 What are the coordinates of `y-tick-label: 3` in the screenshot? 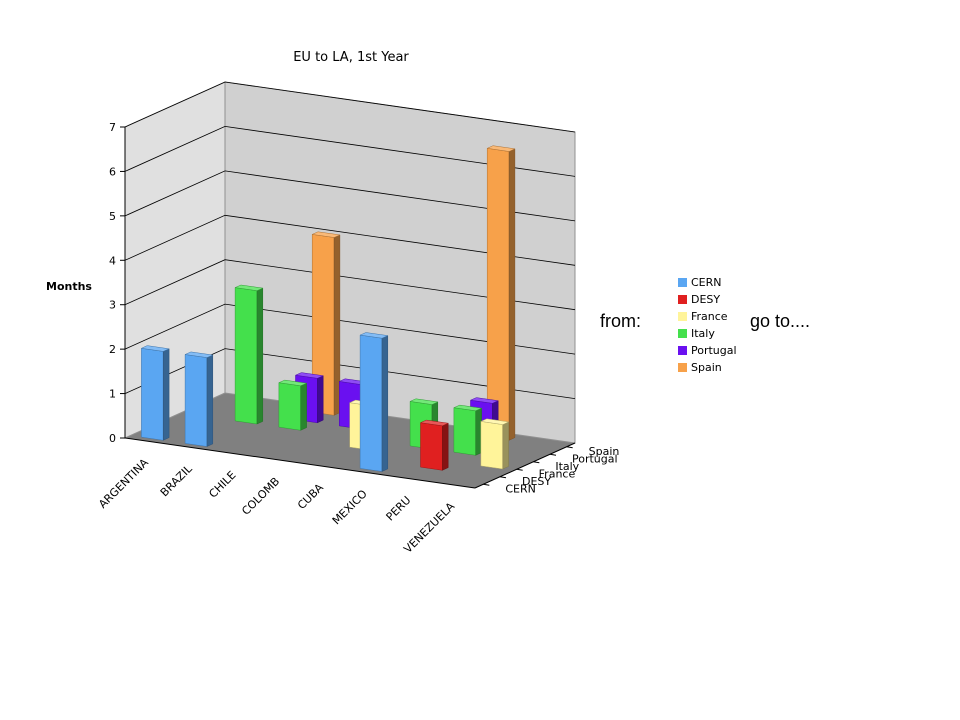 It's located at (112, 305).